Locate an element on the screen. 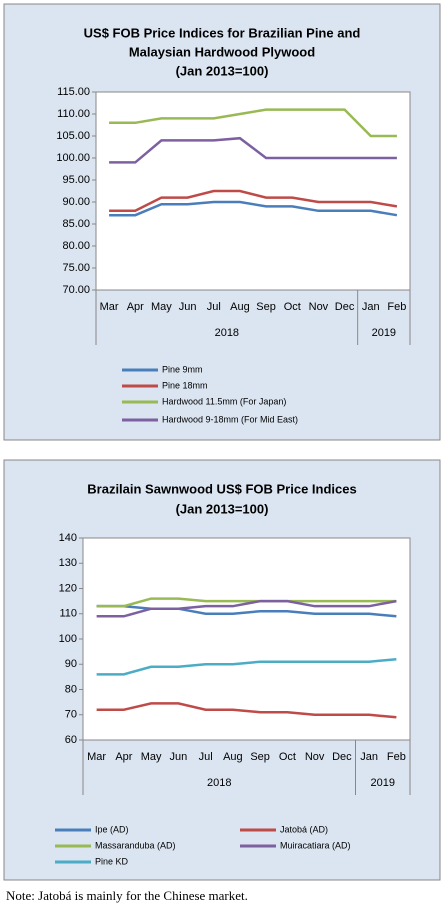 Image resolution: width=446 pixels, height=911 pixels. y-tick-label: 75.00 is located at coordinates (76, 268).